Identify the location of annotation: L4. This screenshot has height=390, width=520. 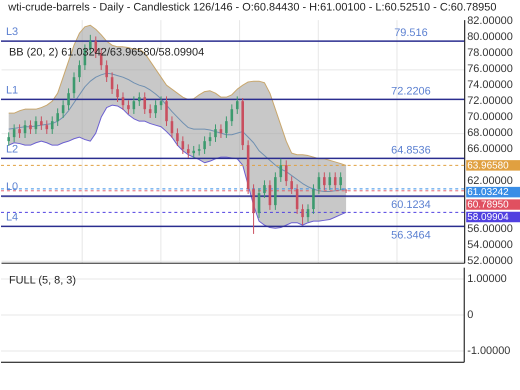
(12, 217).